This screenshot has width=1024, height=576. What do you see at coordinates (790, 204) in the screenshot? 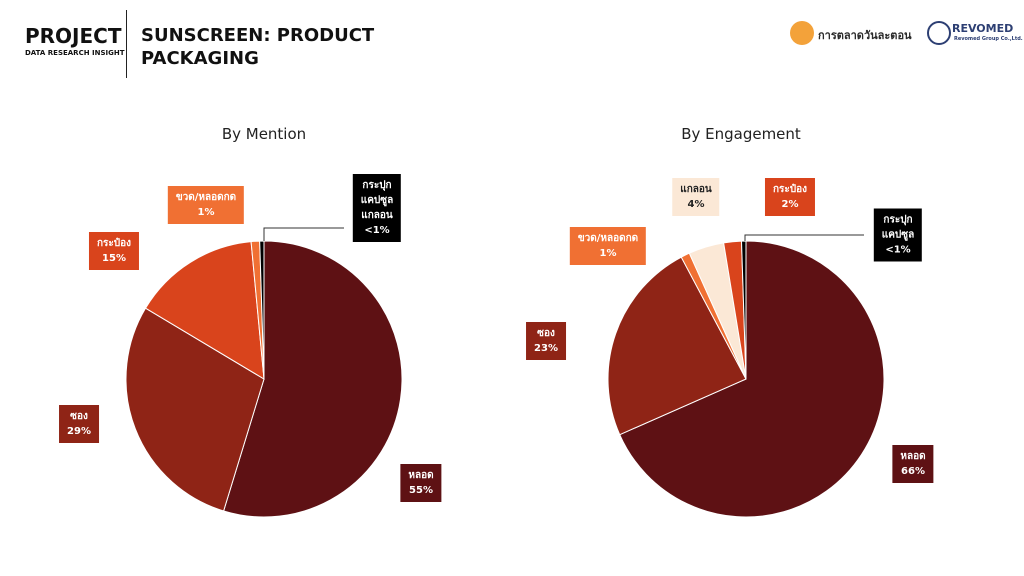
I see `label-value: 2%` at bounding box center [790, 204].